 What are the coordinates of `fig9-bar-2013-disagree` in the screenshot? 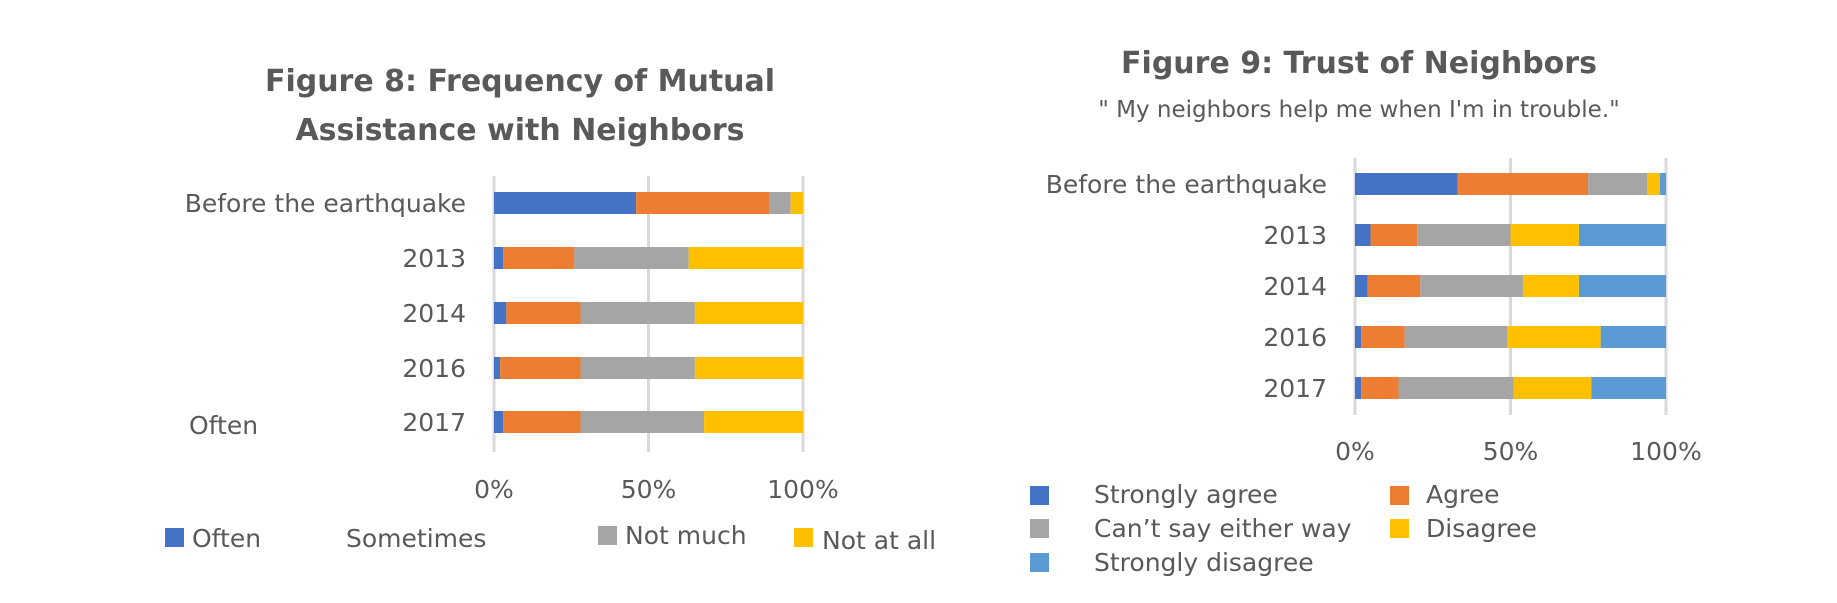 It's located at (1544, 235).